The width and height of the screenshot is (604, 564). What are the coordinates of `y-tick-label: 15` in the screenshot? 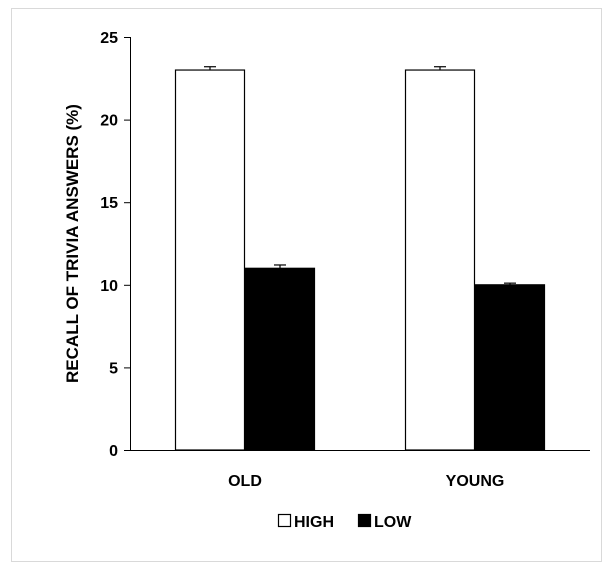 It's located at (109, 203).